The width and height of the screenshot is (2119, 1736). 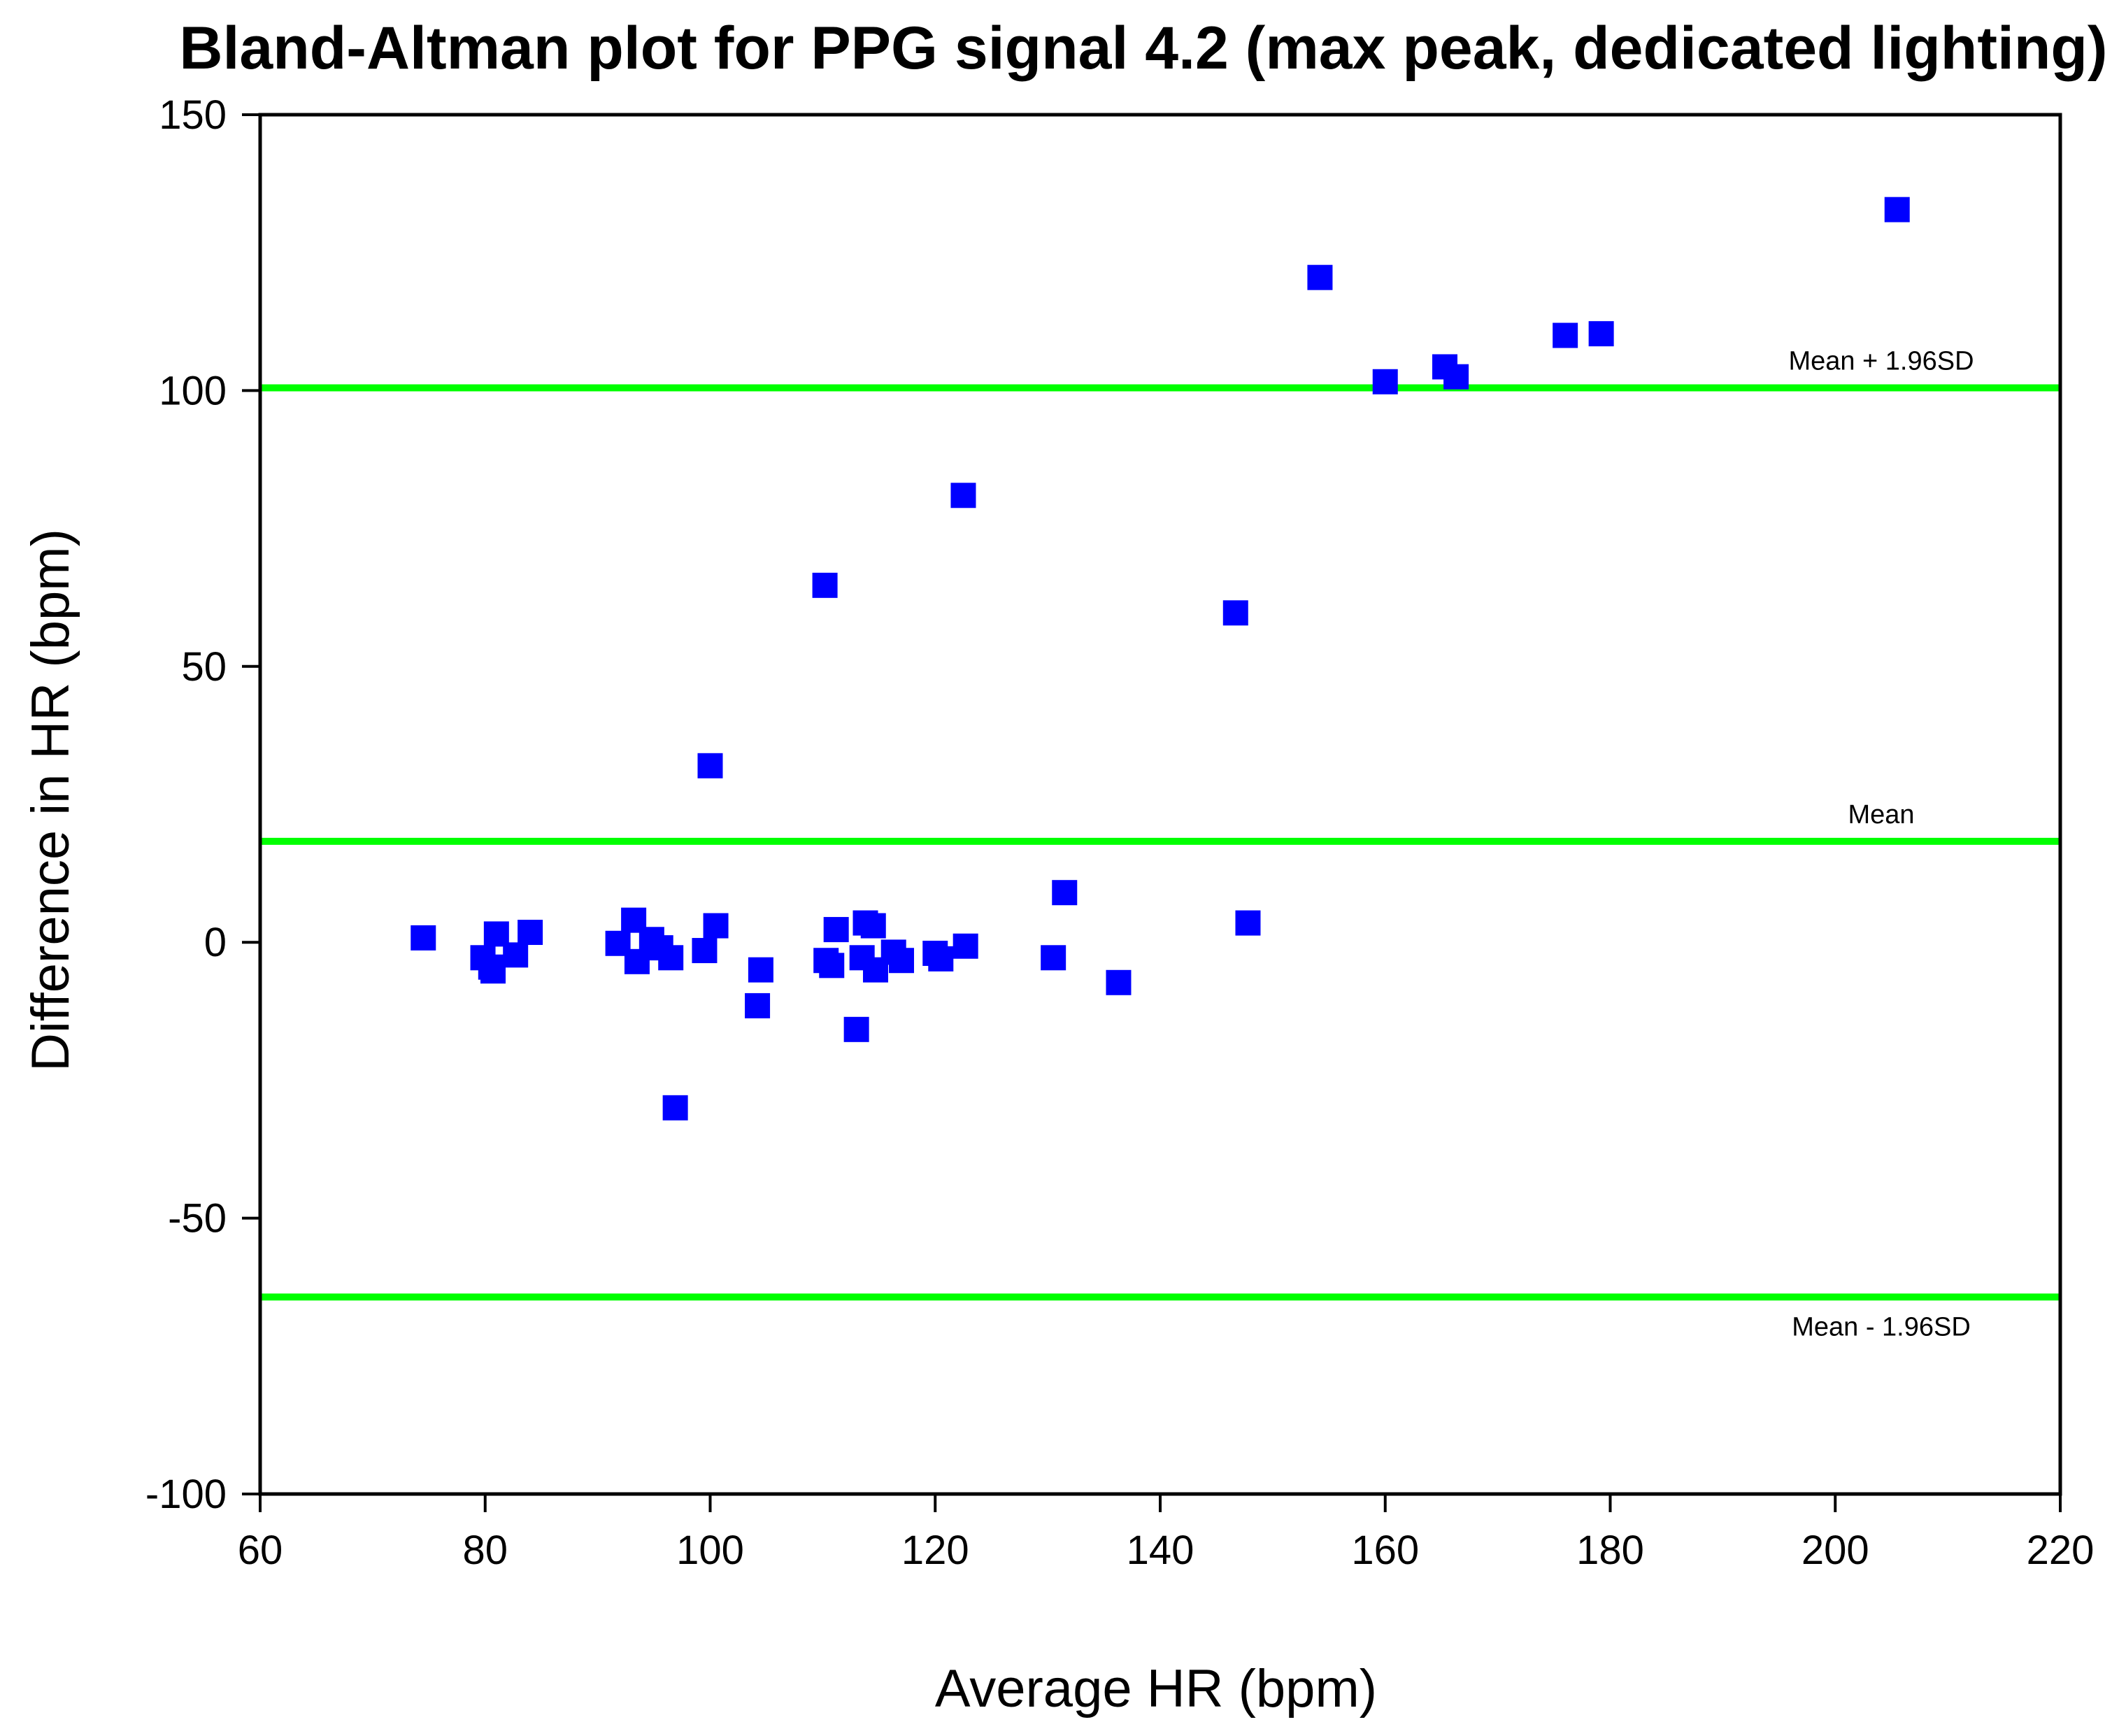 I want to click on y-tick-label: 150, so click(x=193, y=115).